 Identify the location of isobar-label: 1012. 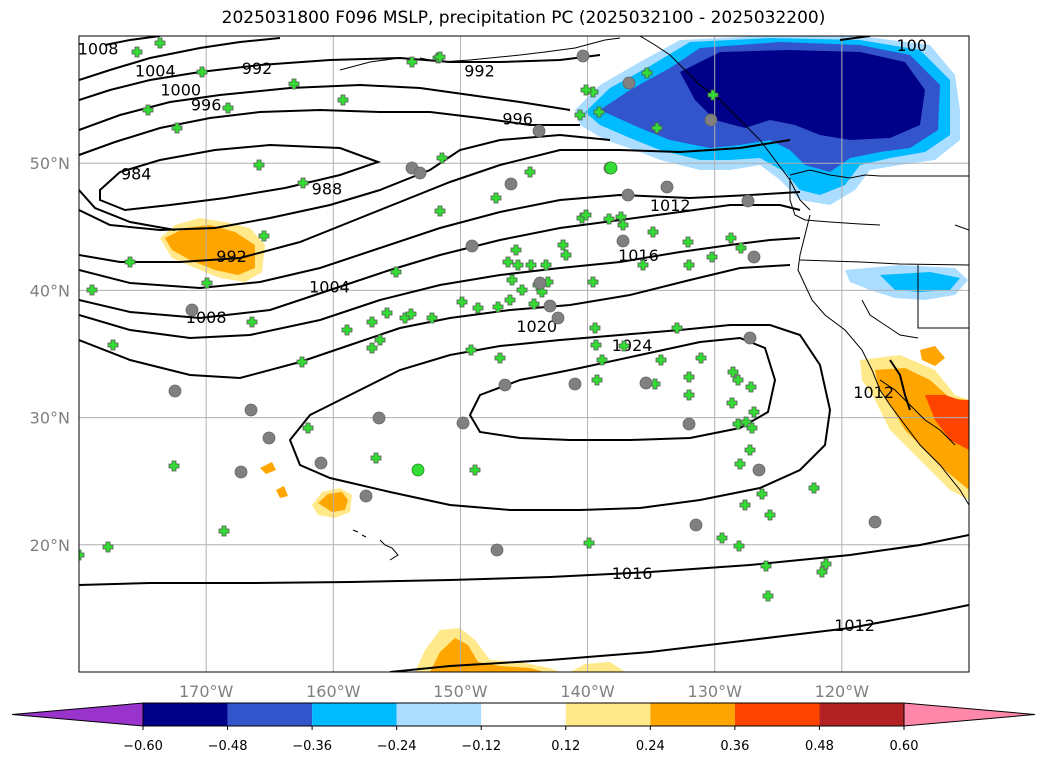
(854, 625).